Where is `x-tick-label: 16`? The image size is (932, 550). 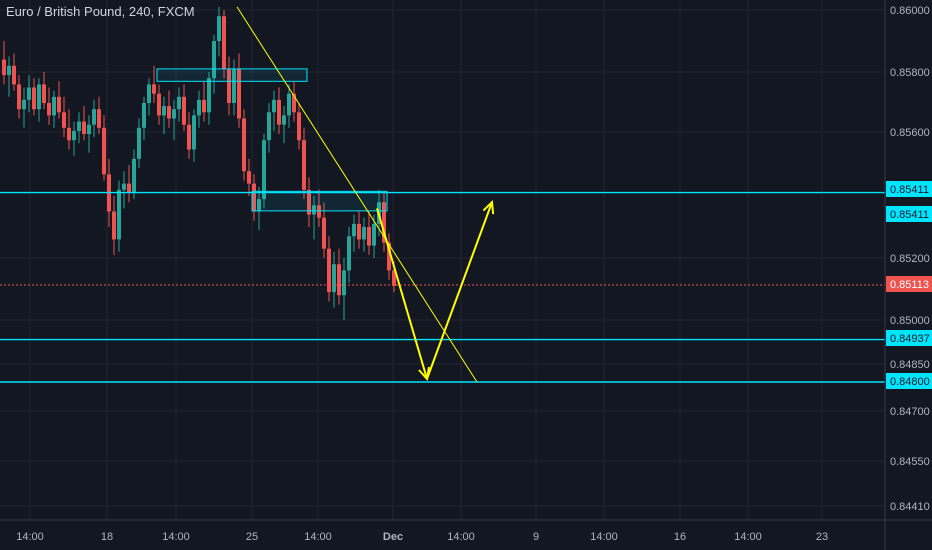
x-tick-label: 16 is located at coordinates (680, 537).